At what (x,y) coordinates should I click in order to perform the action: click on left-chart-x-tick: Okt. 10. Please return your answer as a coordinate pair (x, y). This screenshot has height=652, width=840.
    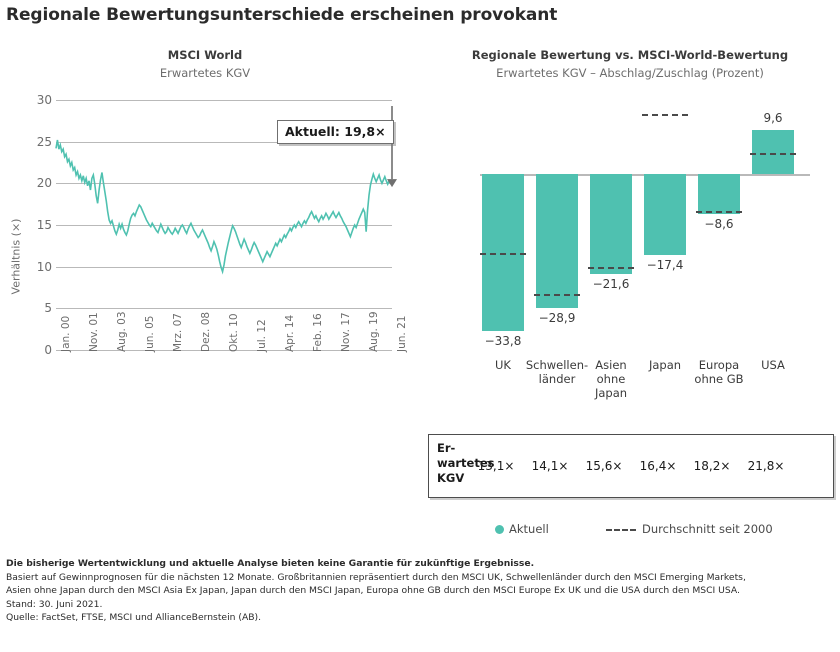
    Looking at the image, I should click on (234, 333).